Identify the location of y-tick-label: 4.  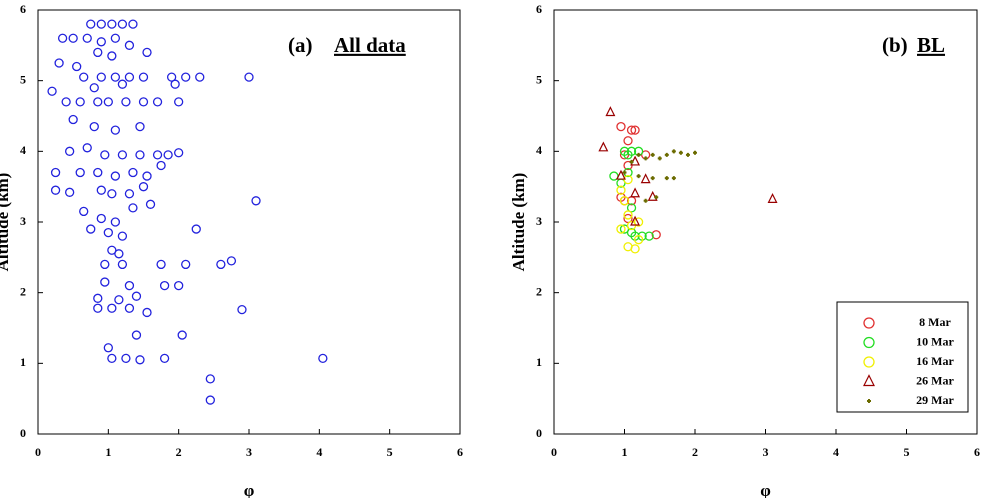
(539, 150).